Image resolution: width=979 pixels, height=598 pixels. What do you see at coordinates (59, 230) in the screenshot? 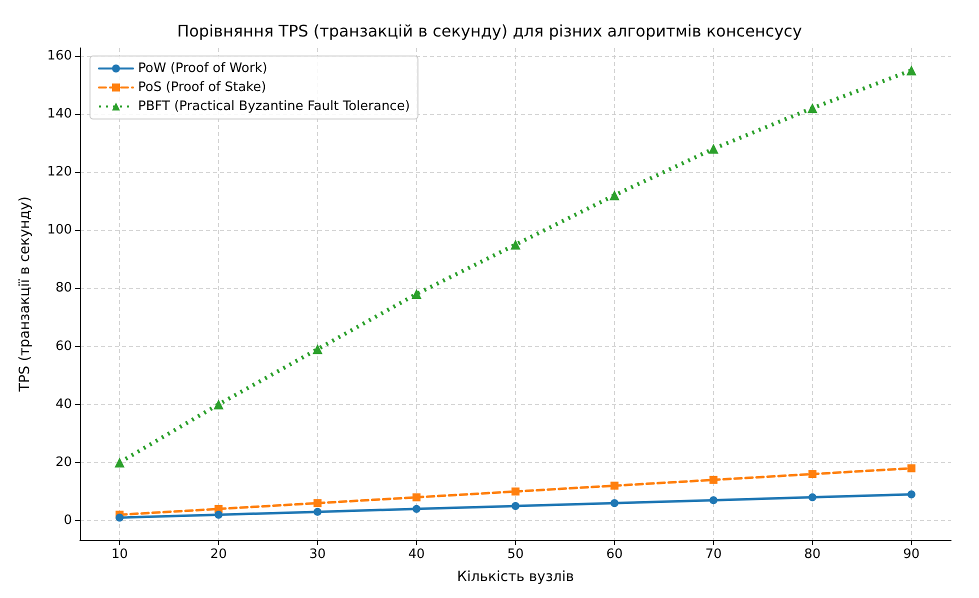
I see `y-tick-label: 100` at bounding box center [59, 230].